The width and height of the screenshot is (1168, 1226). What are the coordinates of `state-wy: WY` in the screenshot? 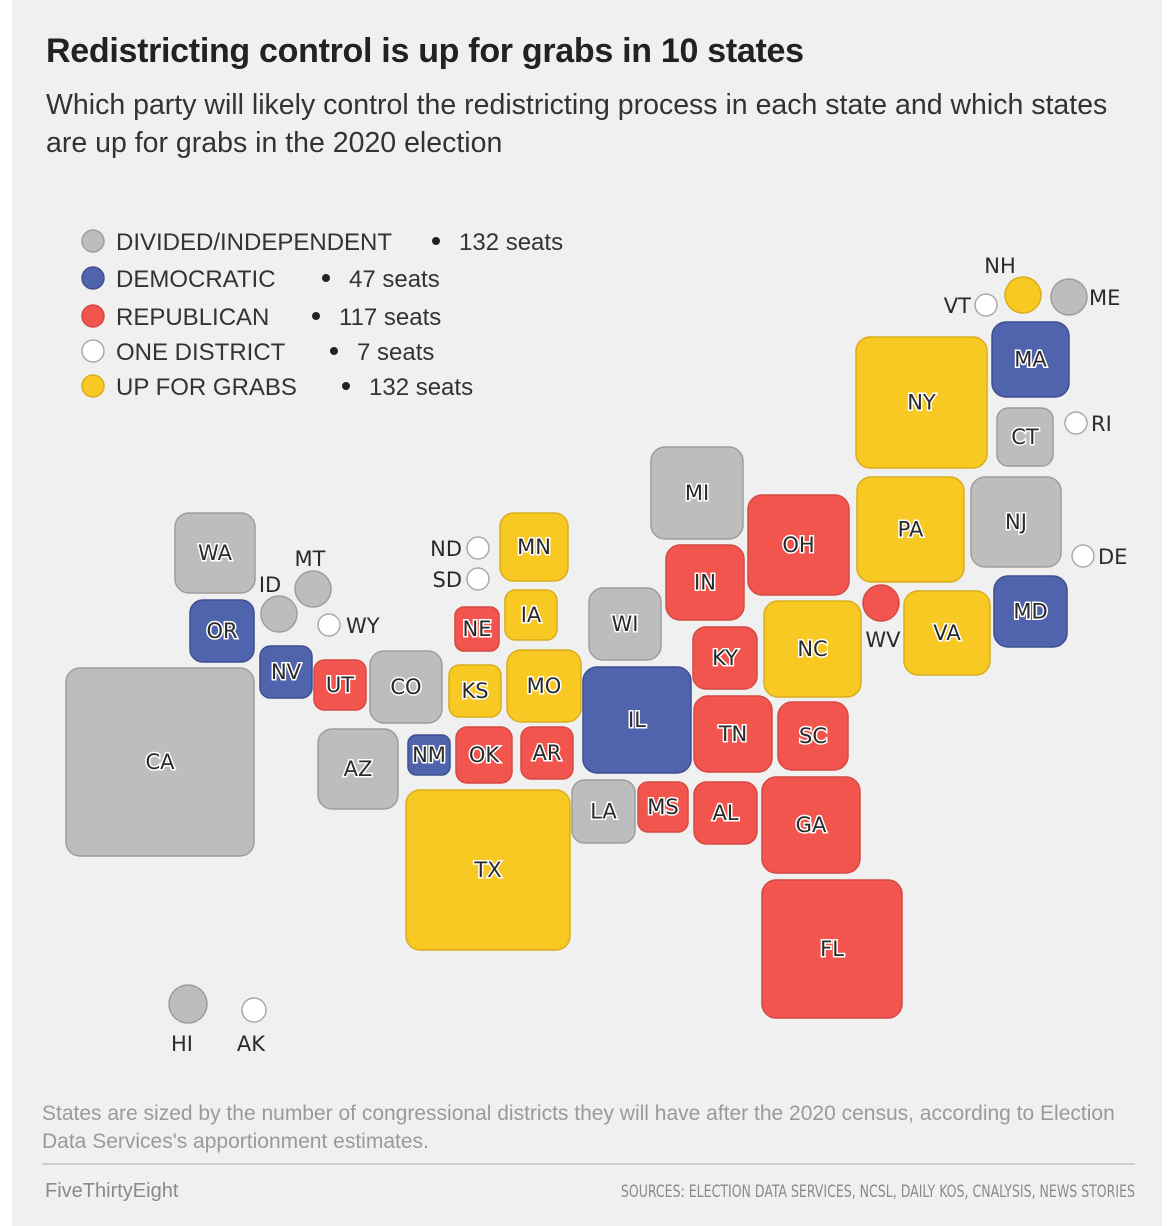 It's located at (348, 625).